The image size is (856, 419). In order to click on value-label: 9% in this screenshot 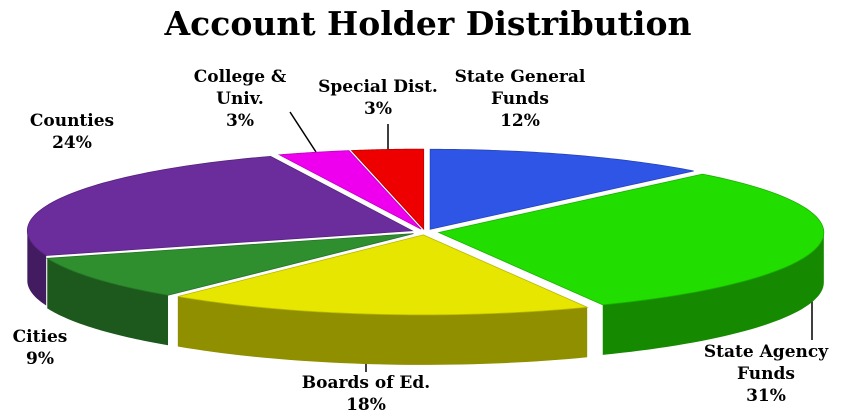, I will do `click(40, 359)`.